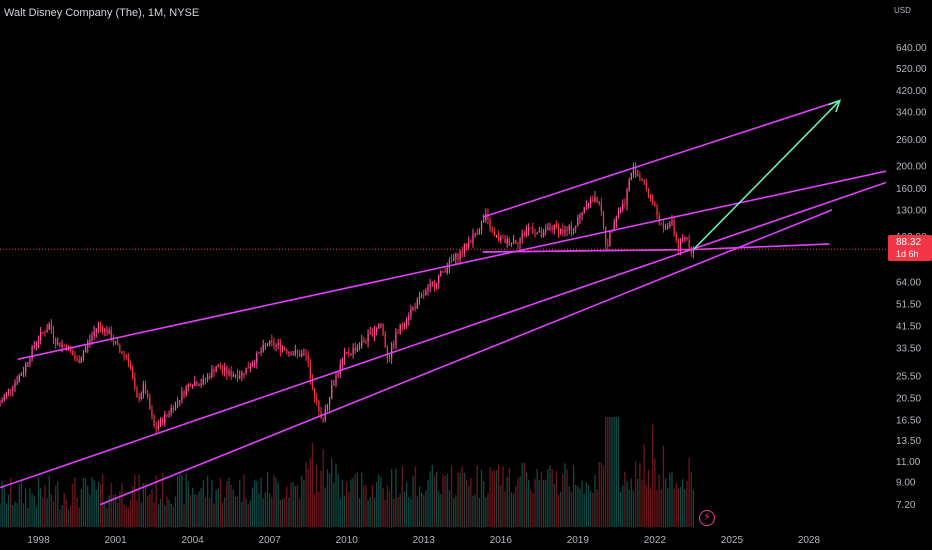 The height and width of the screenshot is (550, 932). Describe the element at coordinates (902, 10) in the screenshot. I see `currency-label: USD` at that location.